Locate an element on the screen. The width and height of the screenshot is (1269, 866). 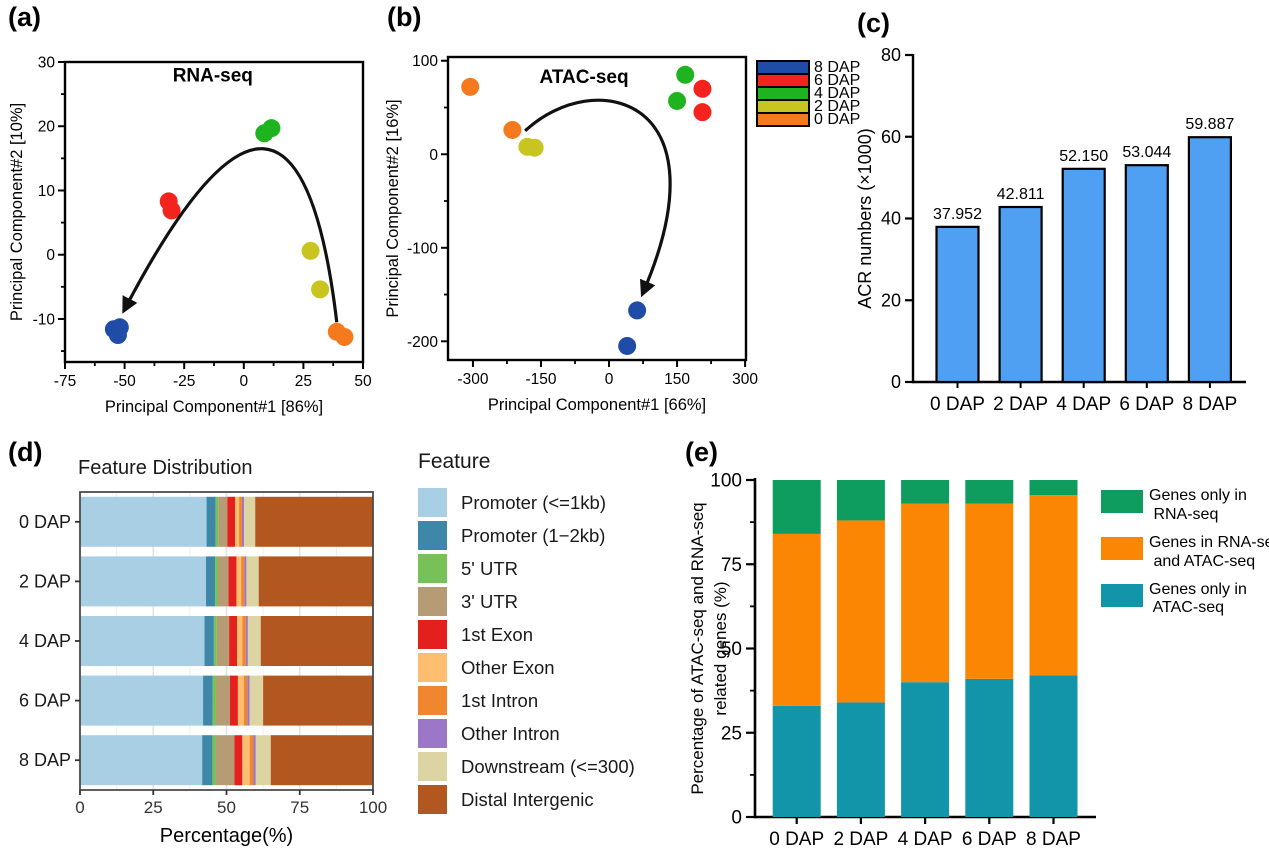
scatter-point-8dap is located at coordinates (637, 310).